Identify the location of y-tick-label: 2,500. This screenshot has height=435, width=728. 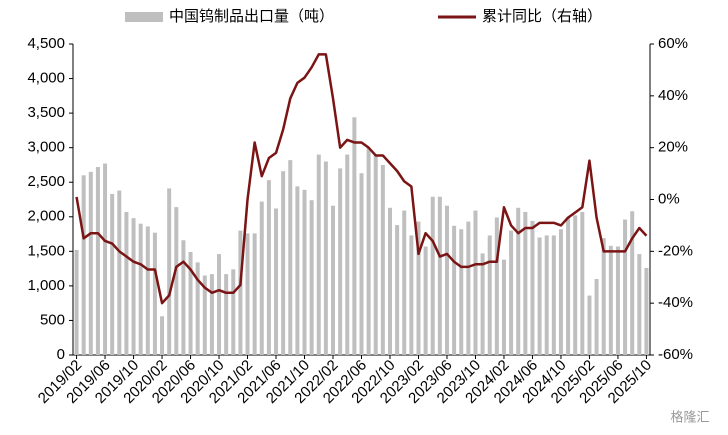
(46, 181).